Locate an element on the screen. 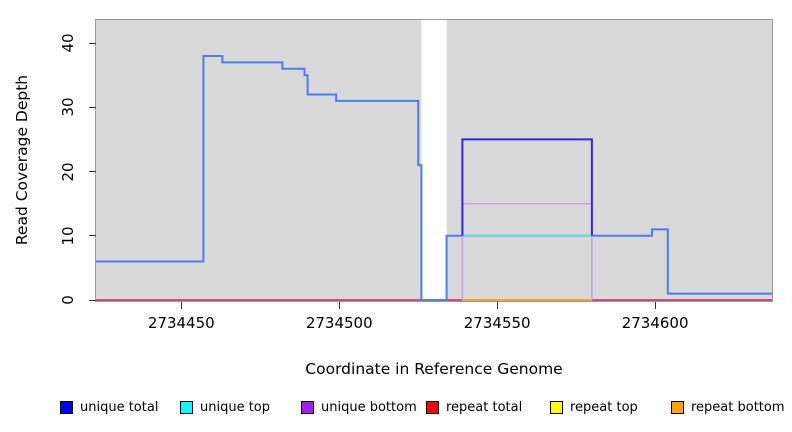 The height and width of the screenshot is (432, 792). x-tick-label: 2734550 is located at coordinates (497, 323).